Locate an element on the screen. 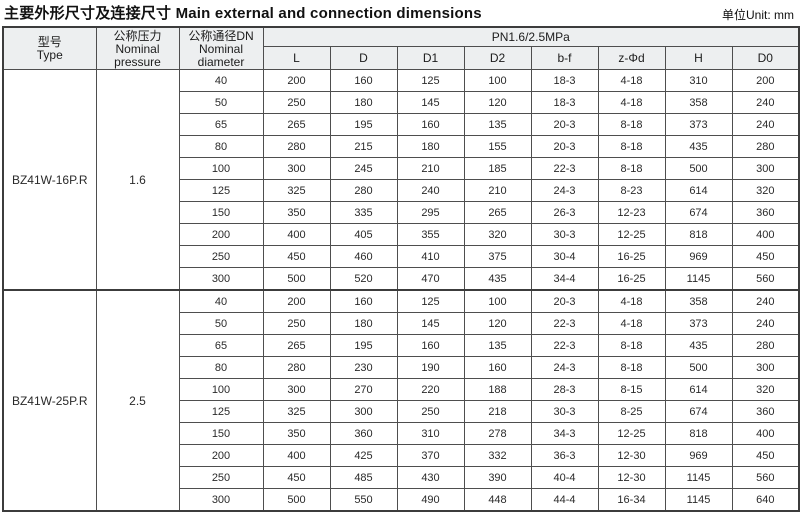  dim-value-cell: 435 is located at coordinates (497, 279).